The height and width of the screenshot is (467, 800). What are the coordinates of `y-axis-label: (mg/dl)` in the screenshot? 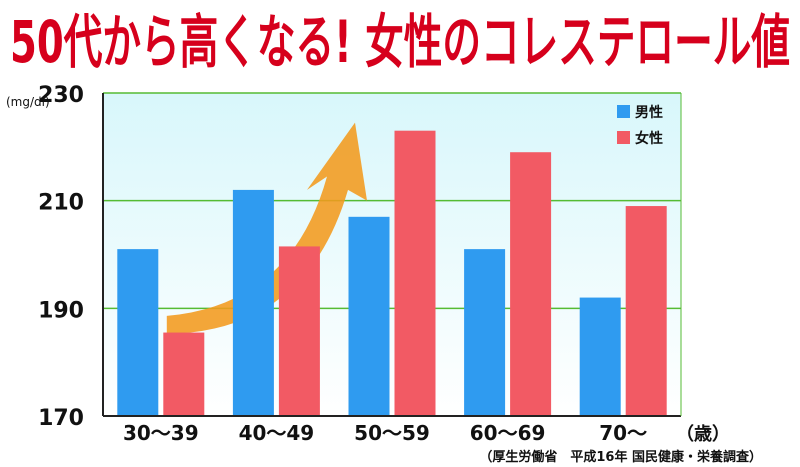 It's located at (28, 102).